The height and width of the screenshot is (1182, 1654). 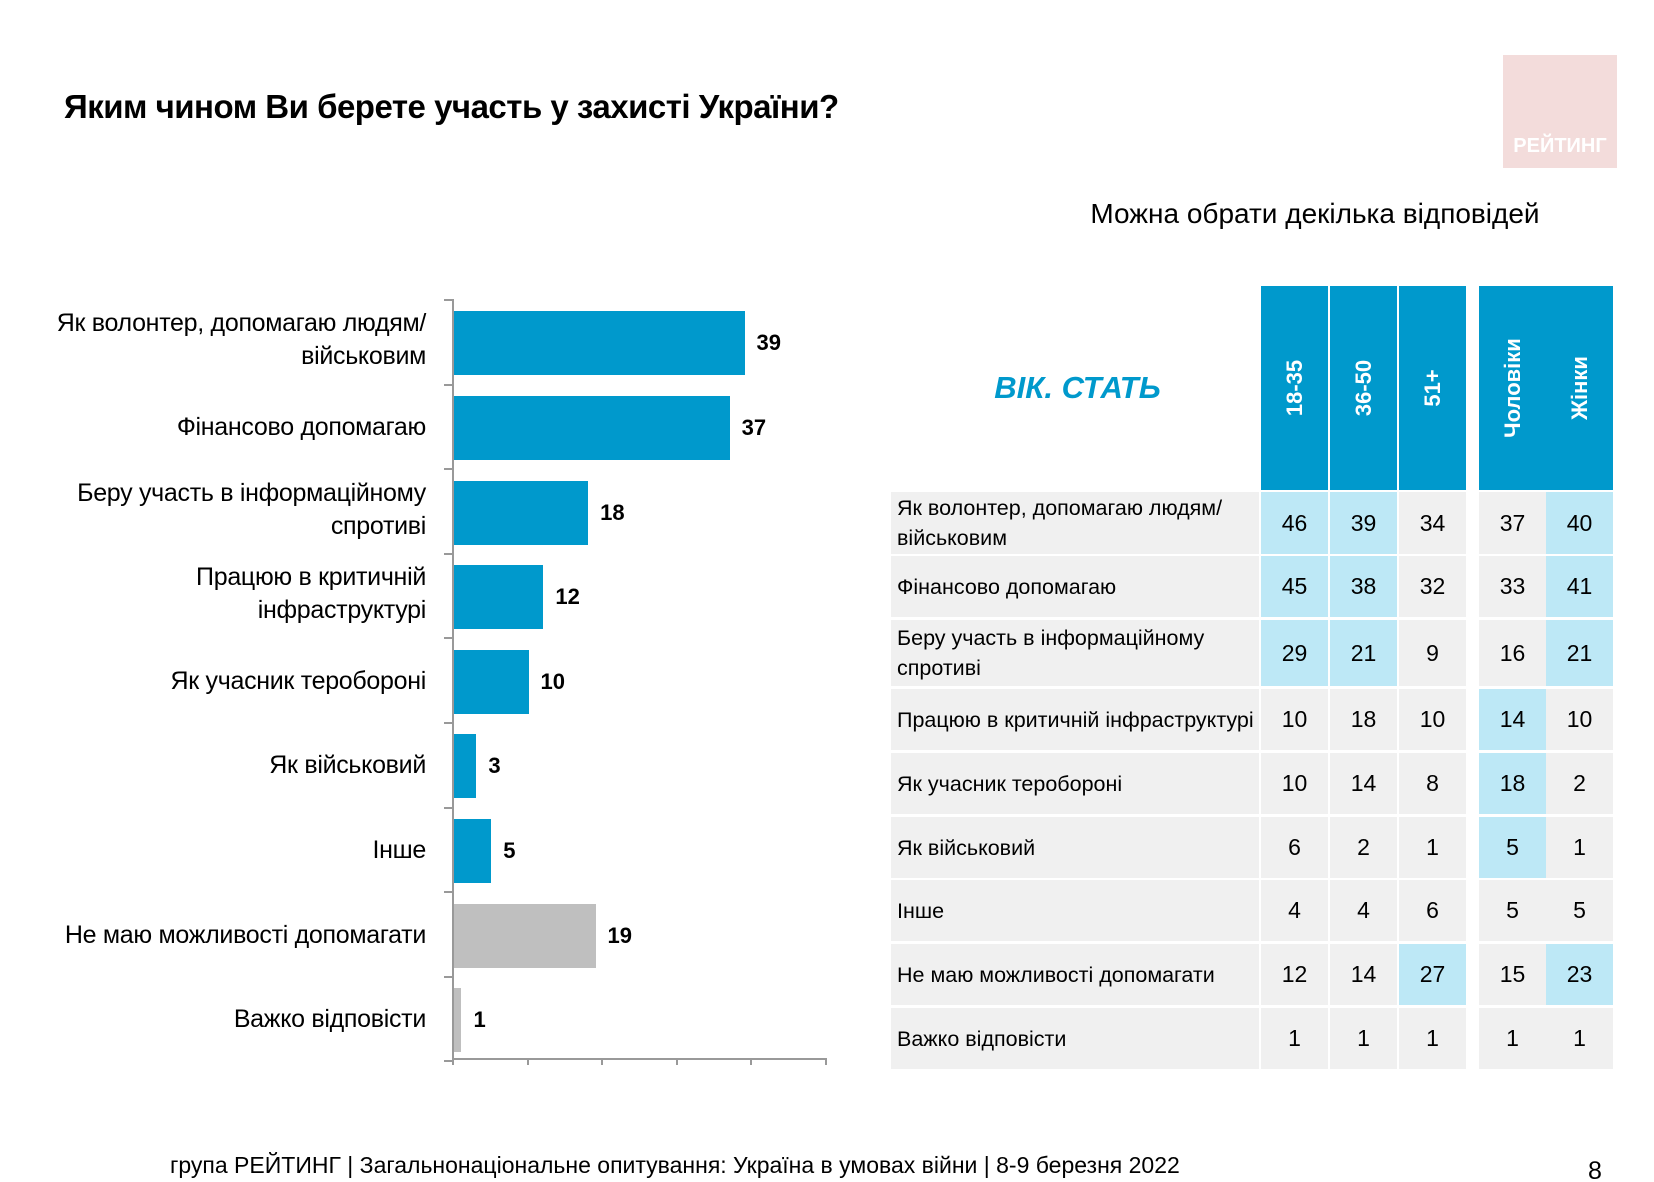 What do you see at coordinates (1075, 847) in the screenshot?
I see `row-label: Як військовий` at bounding box center [1075, 847].